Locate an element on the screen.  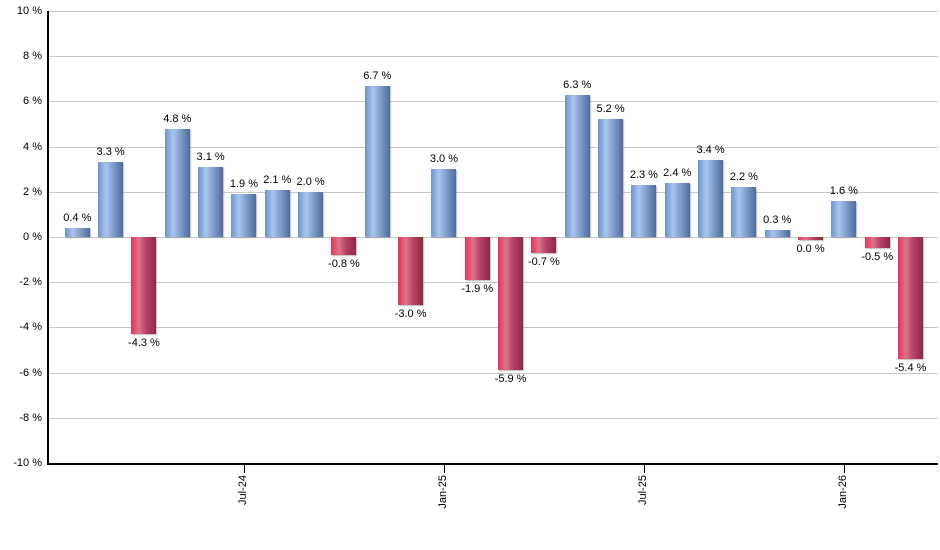
bar-value-label: 2.1 % is located at coordinates (277, 179).